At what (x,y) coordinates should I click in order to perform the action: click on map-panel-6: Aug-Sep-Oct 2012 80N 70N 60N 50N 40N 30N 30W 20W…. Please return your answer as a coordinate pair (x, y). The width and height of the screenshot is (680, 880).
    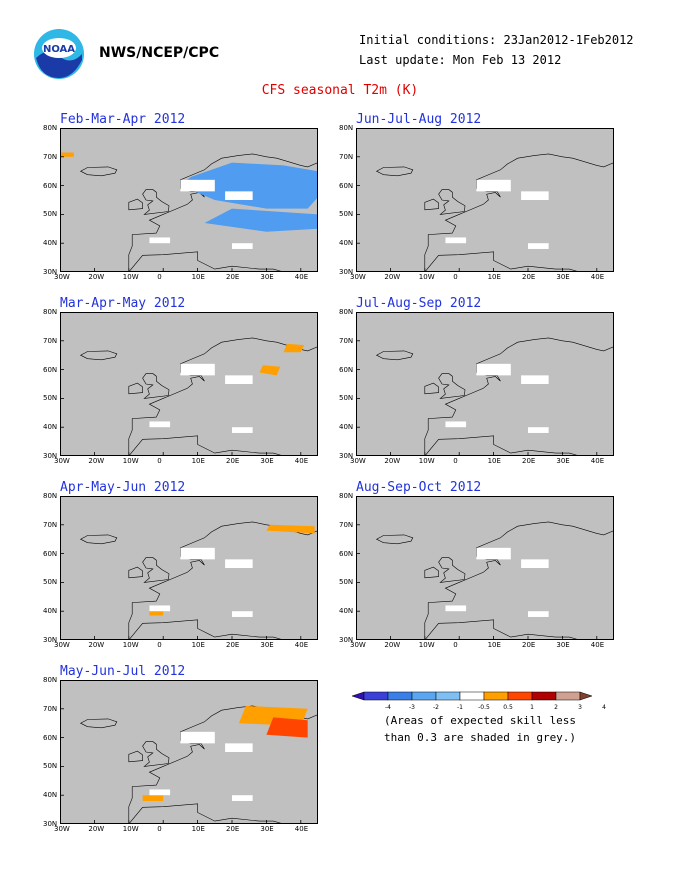
    Looking at the image, I should click on (476, 564).